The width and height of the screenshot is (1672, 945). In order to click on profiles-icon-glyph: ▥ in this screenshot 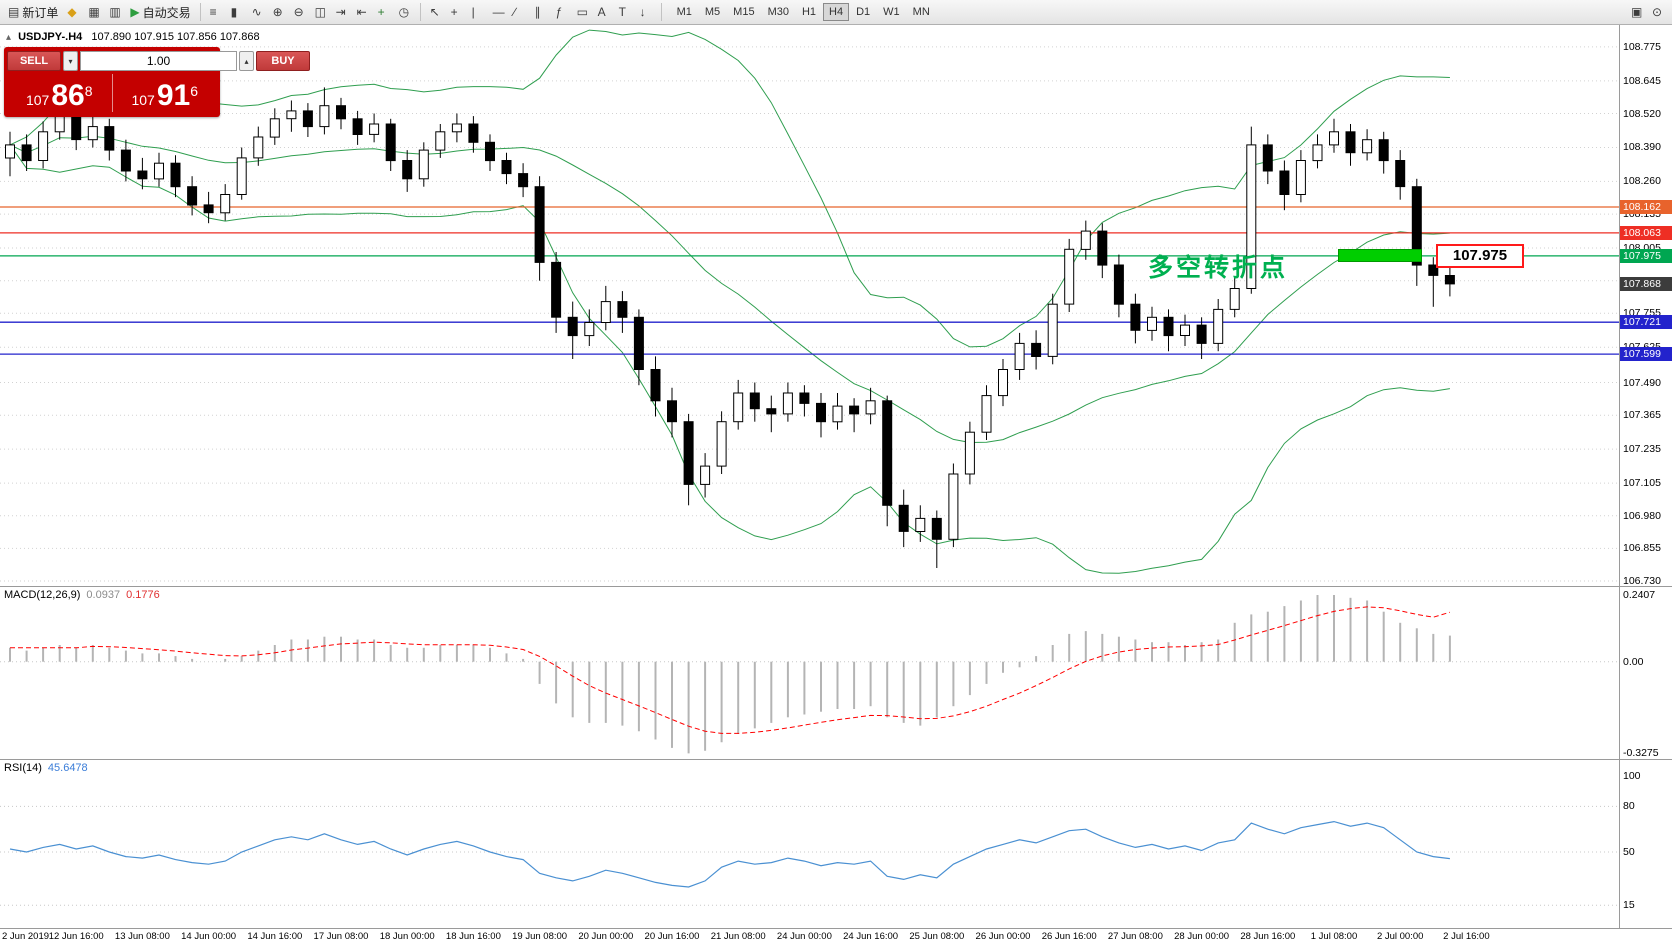, I will do `click(115, 12)`.